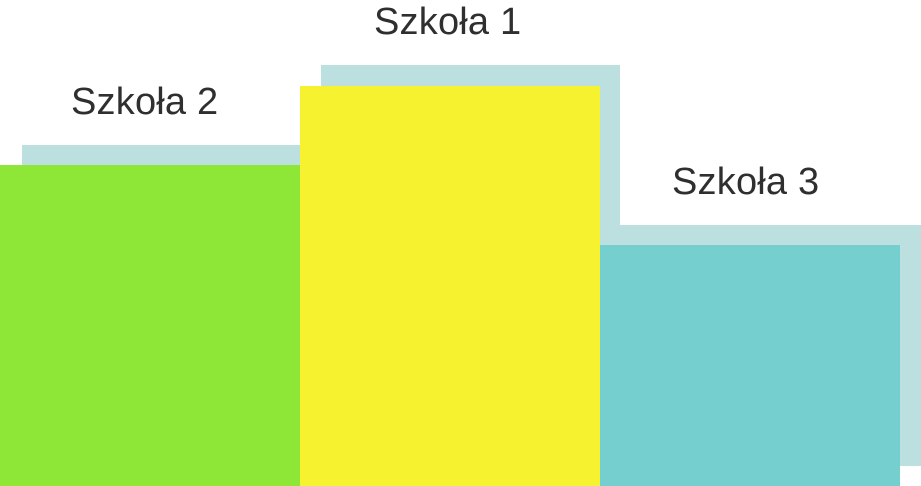 The width and height of the screenshot is (921, 486). What do you see at coordinates (746, 182) in the screenshot?
I see `podium-label-szkola-3: Szkoła 3` at bounding box center [746, 182].